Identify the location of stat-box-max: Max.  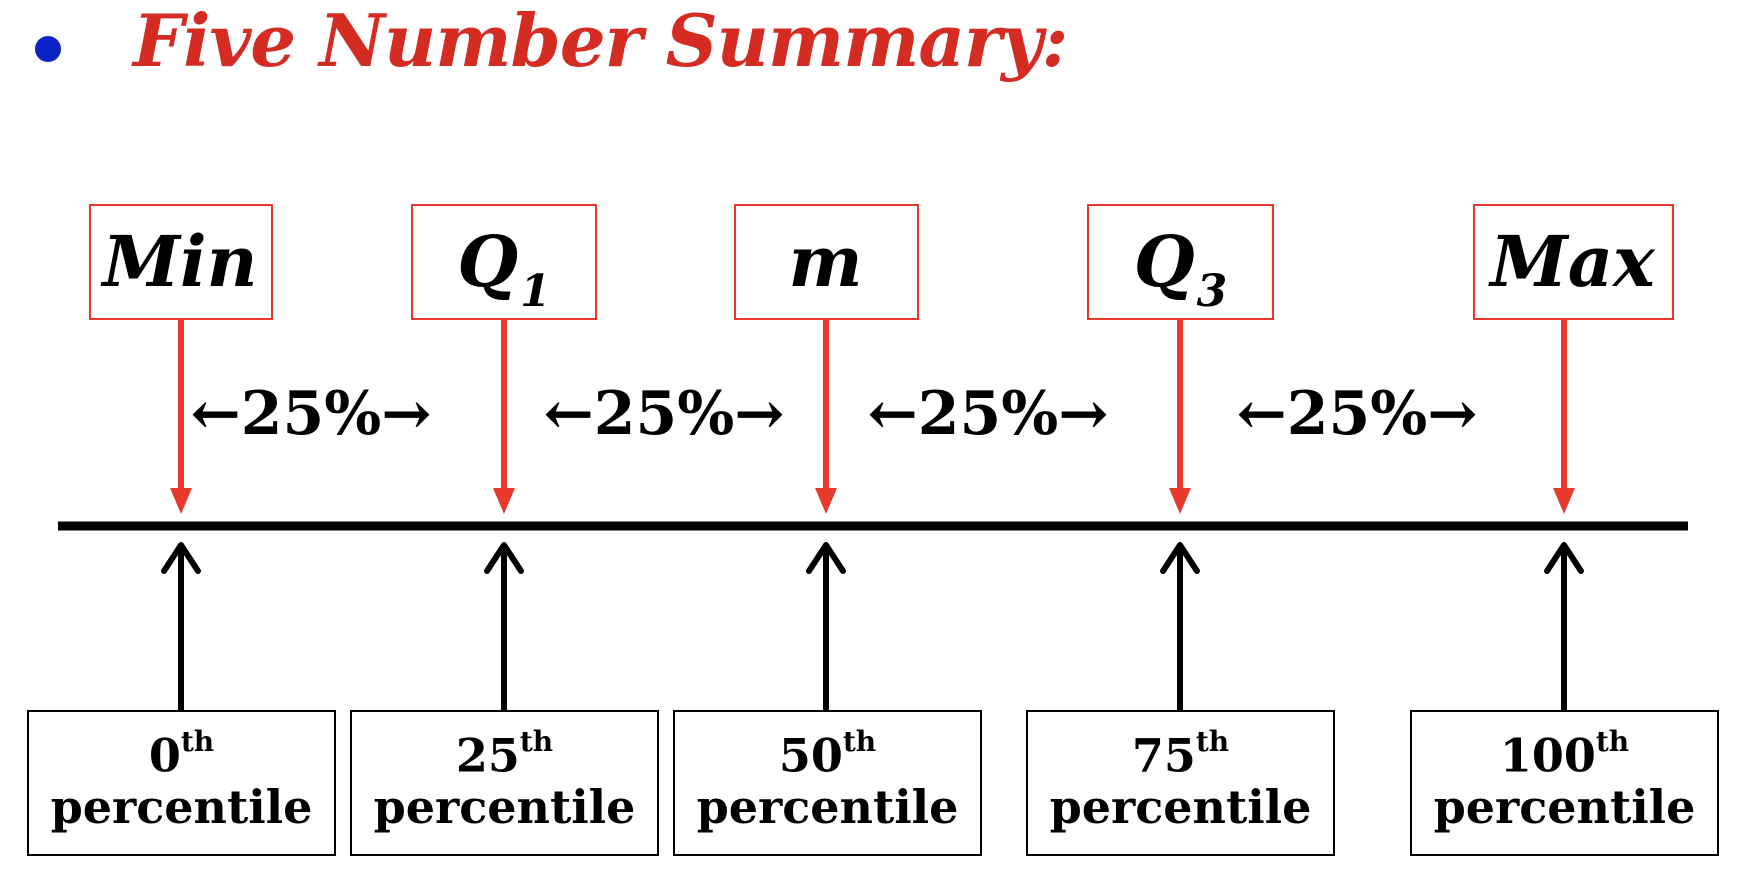
(1573, 262).